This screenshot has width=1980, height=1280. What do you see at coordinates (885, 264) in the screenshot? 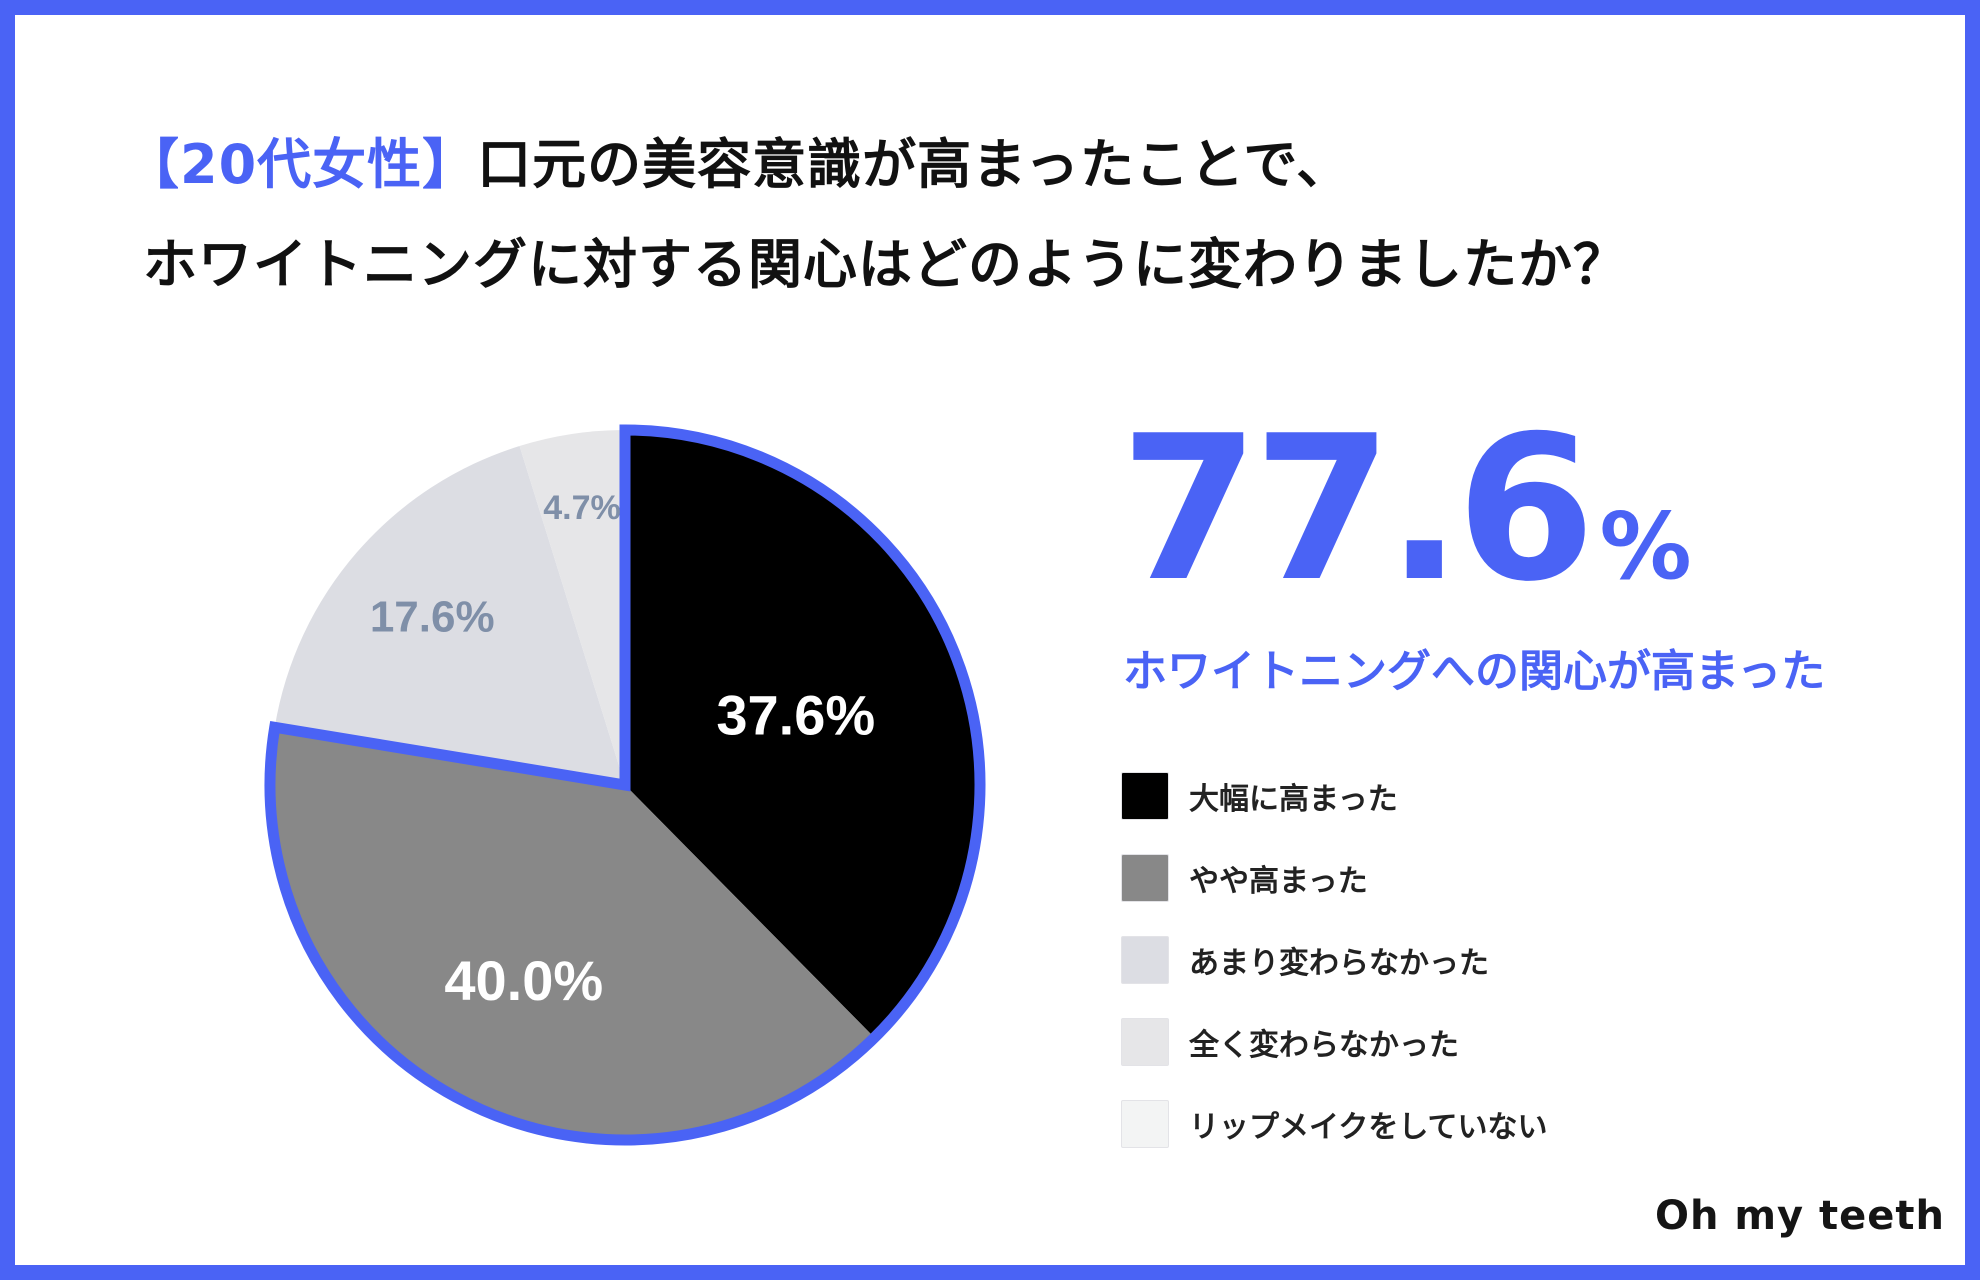
I see `title-line-2: ホワイトニングに対する関心はどのように変わりましたか？` at bounding box center [885, 264].